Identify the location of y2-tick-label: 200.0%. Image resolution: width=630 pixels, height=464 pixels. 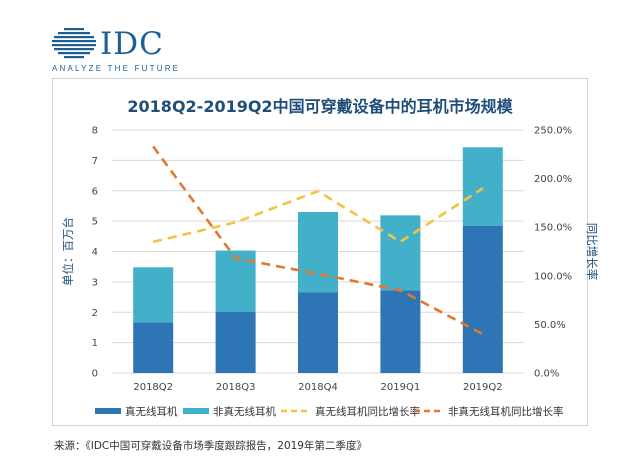
(553, 179).